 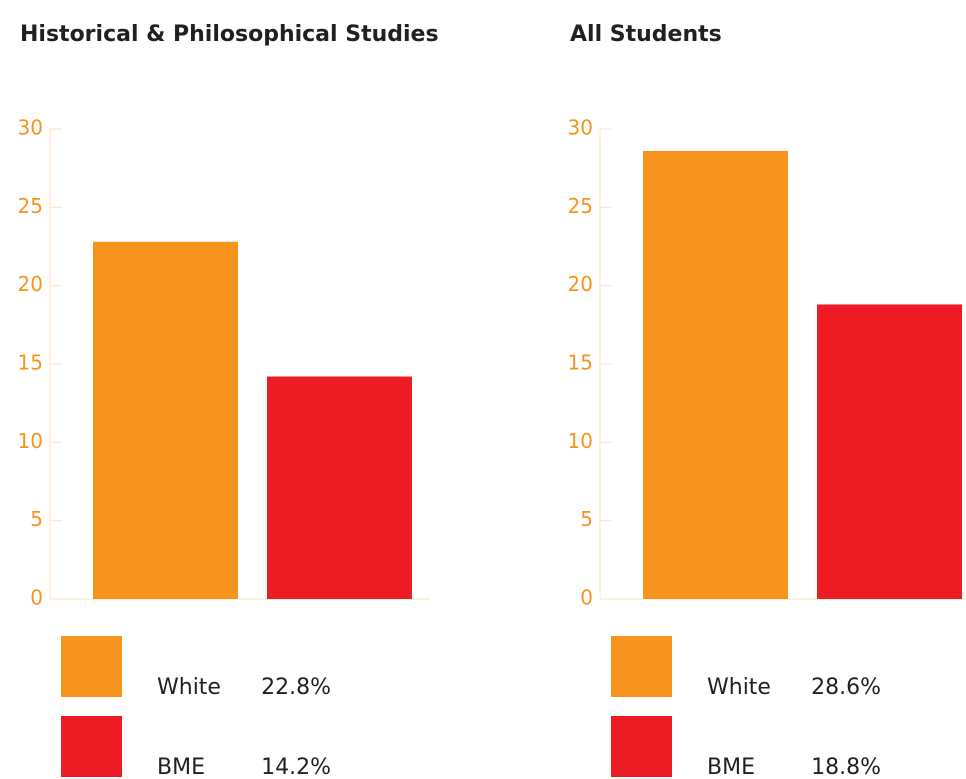 What do you see at coordinates (296, 767) in the screenshot?
I see `value-label: 14.2%` at bounding box center [296, 767].